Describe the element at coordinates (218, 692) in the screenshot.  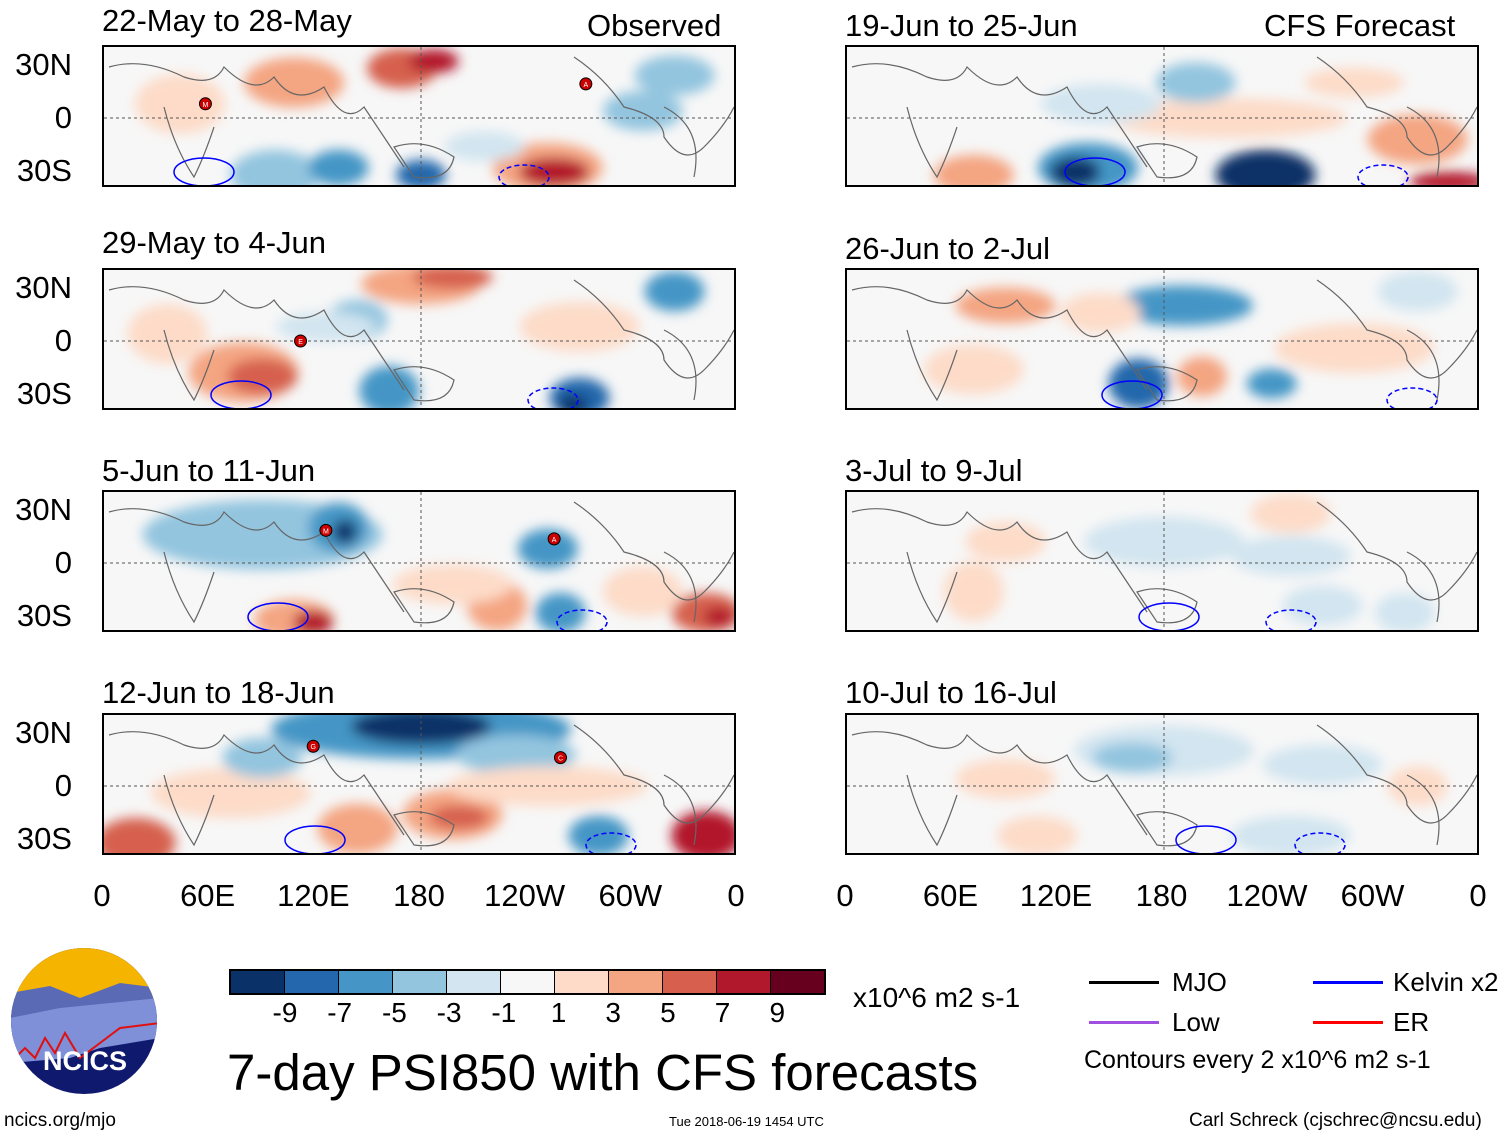
I see `panel-title: 12-Jun to 18-Jun` at that location.